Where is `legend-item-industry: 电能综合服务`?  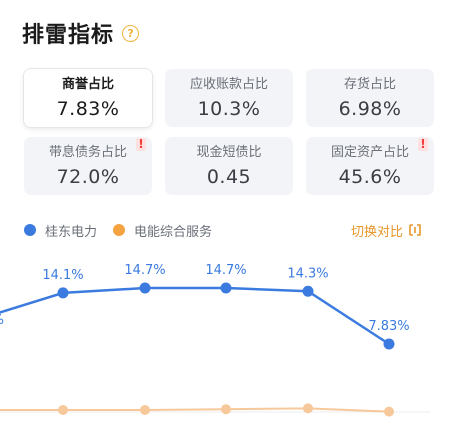
legend-item-industry: 电能综合服务 is located at coordinates (162, 230).